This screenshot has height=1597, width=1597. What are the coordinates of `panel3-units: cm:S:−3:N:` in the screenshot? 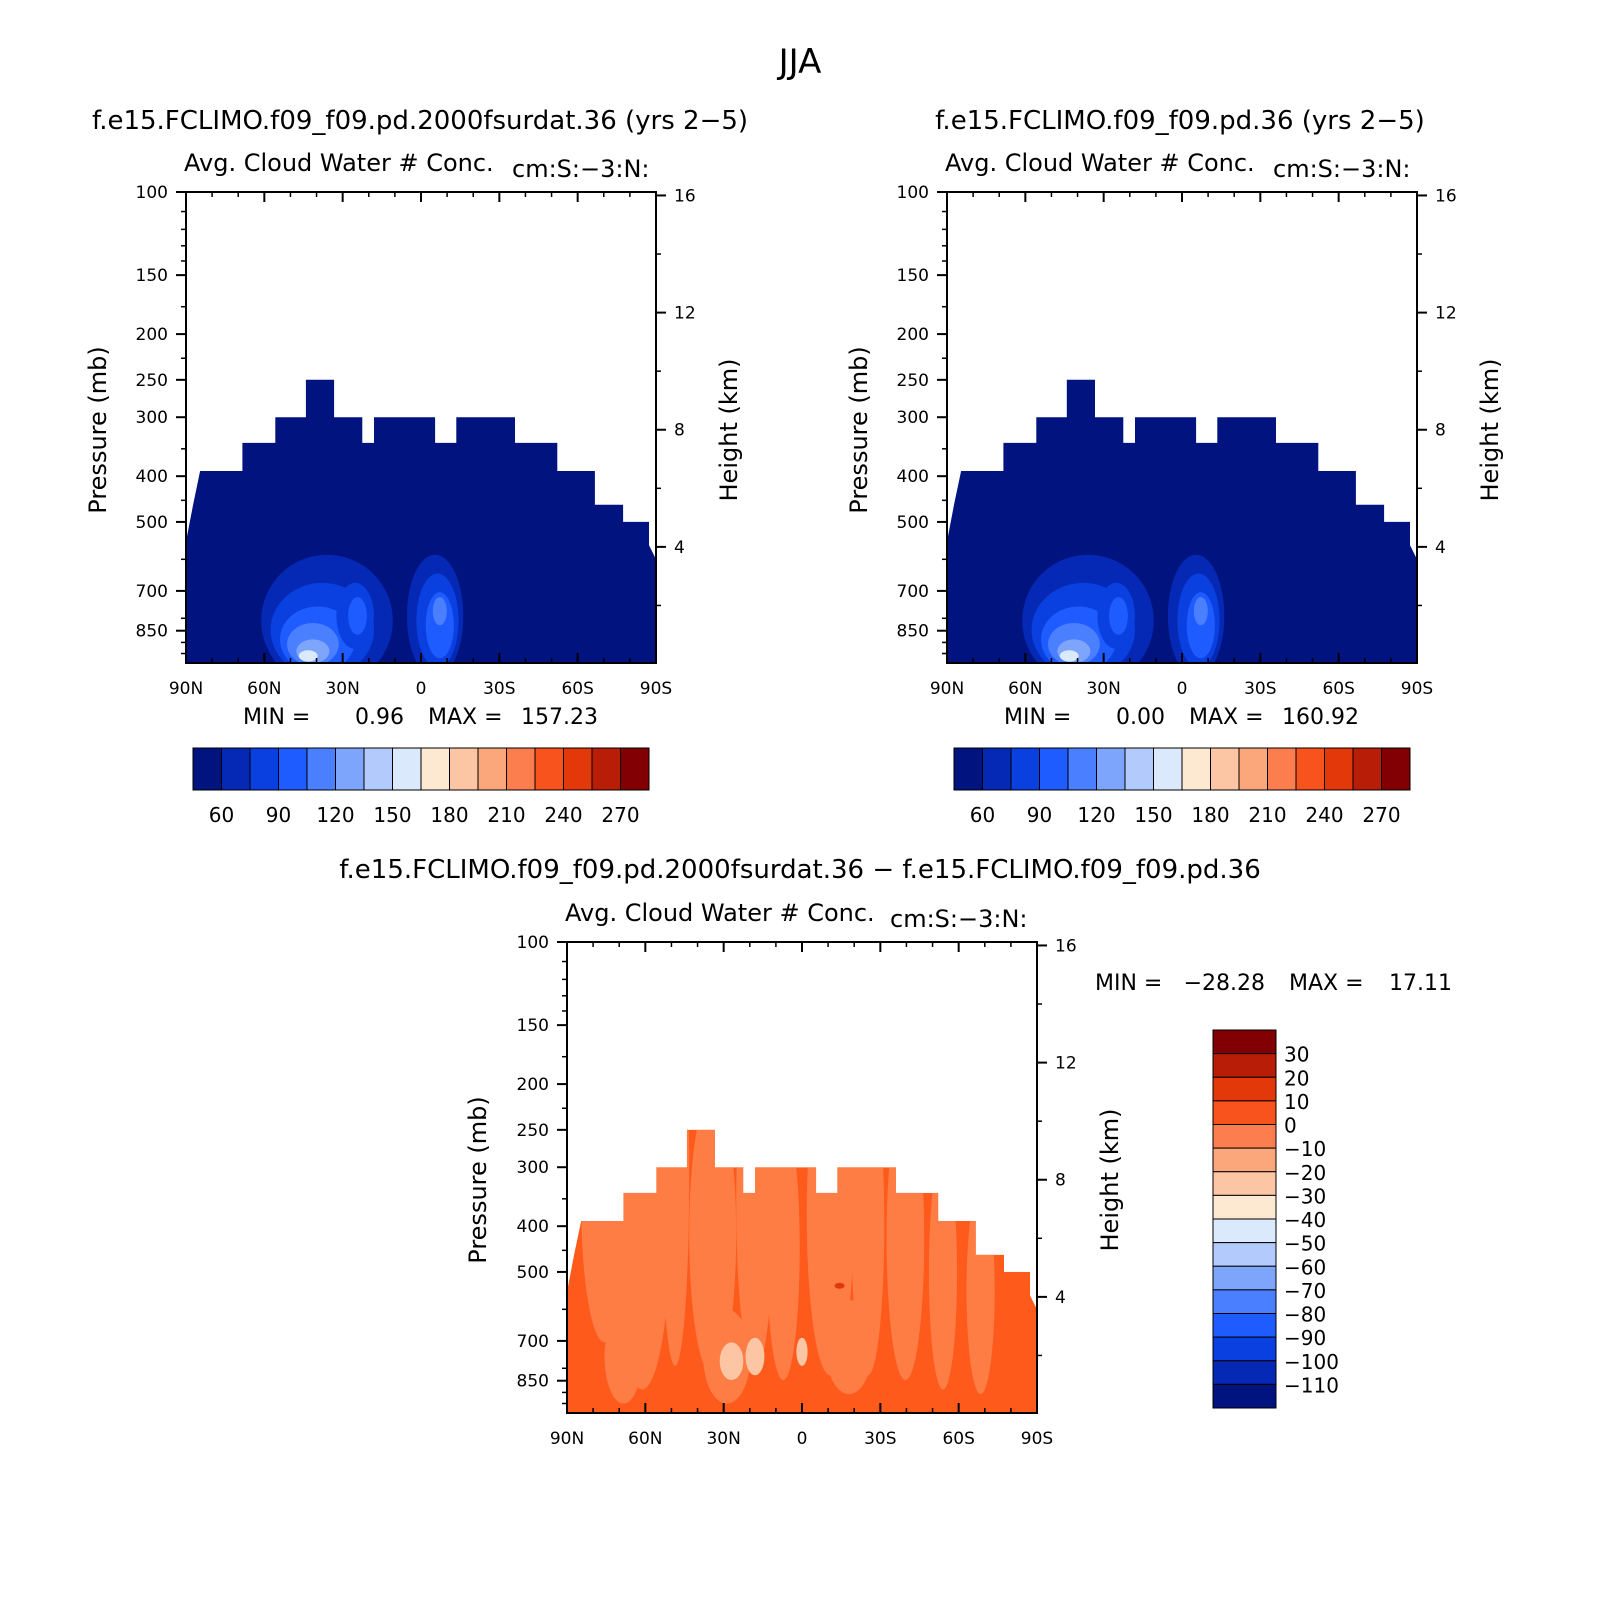 It's located at (958, 919).